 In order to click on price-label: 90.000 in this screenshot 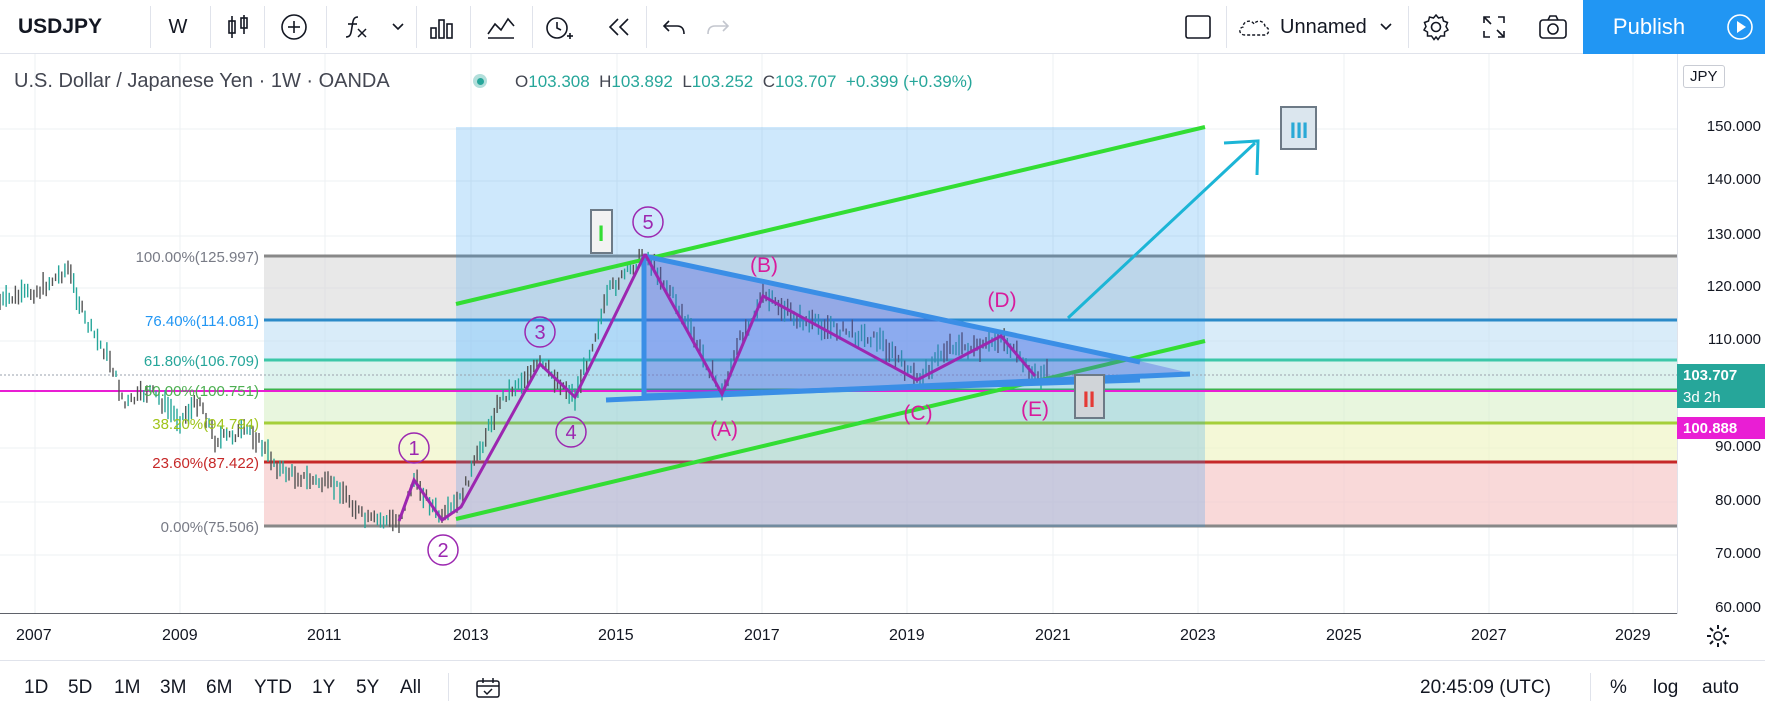, I will do `click(1738, 446)`.